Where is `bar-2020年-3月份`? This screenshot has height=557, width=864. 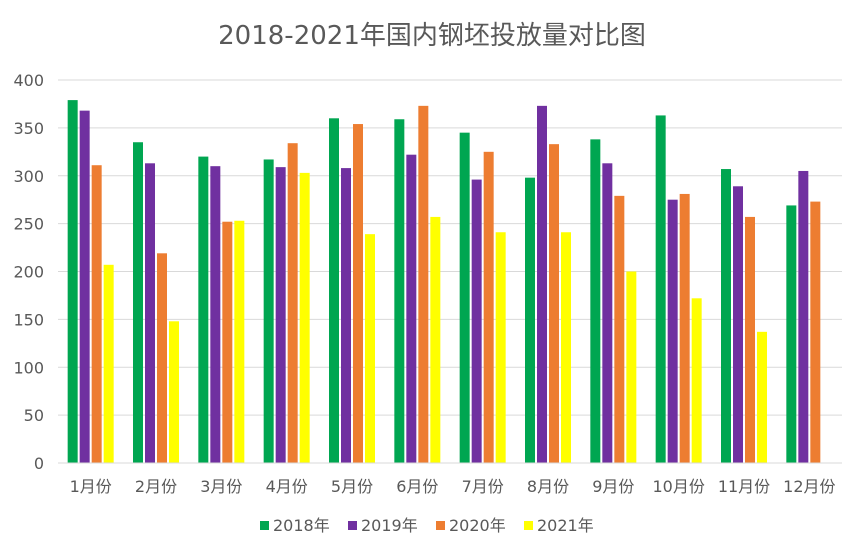
bar-2020年-3月份 is located at coordinates (227, 342).